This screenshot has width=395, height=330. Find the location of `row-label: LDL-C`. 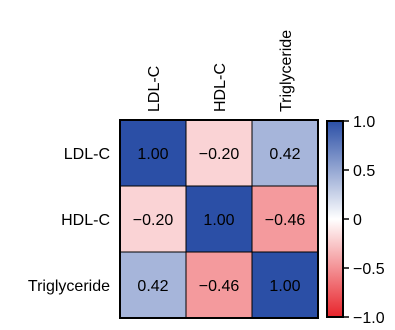

row-label: LDL-C is located at coordinates (87, 154).